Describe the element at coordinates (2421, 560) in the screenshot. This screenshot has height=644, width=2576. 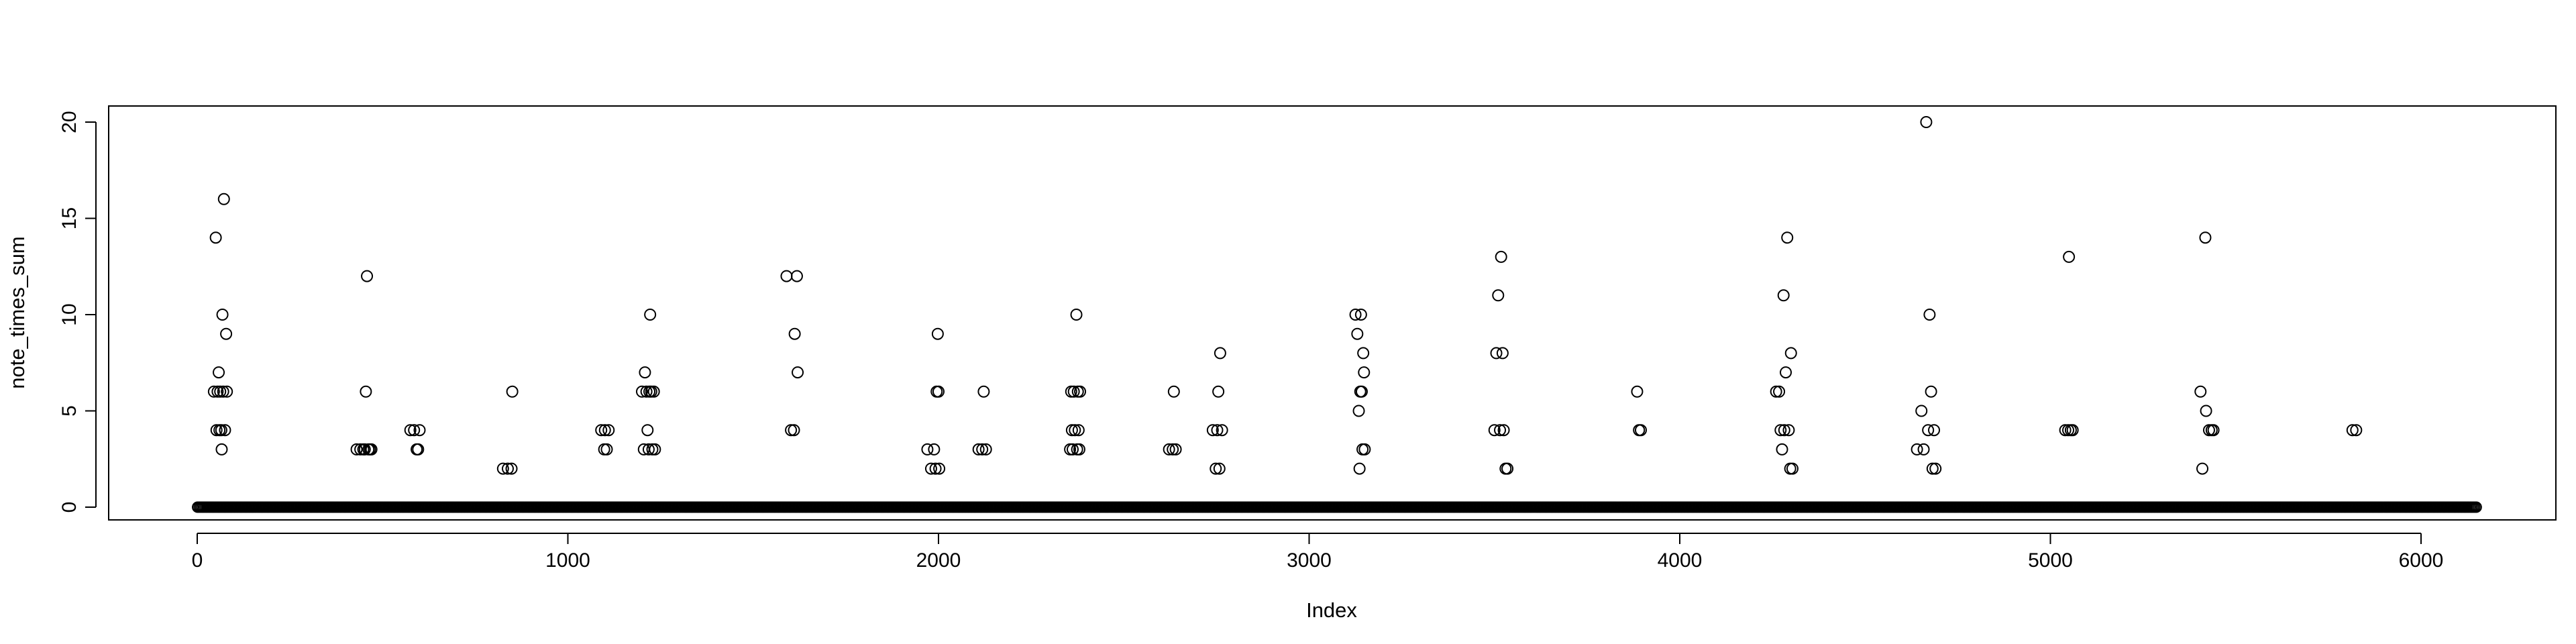
I see `x-tick-label: 6000` at that location.